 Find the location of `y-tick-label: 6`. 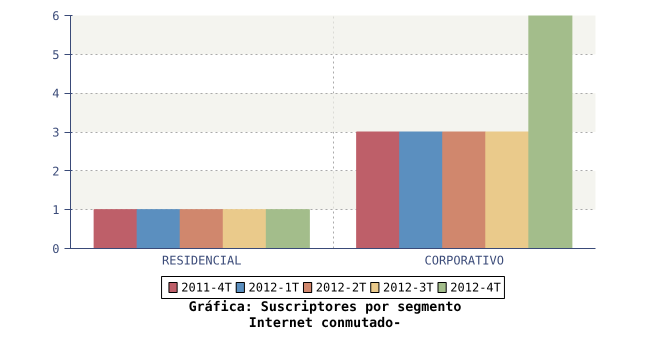

y-tick-label: 6 is located at coordinates (56, 16).